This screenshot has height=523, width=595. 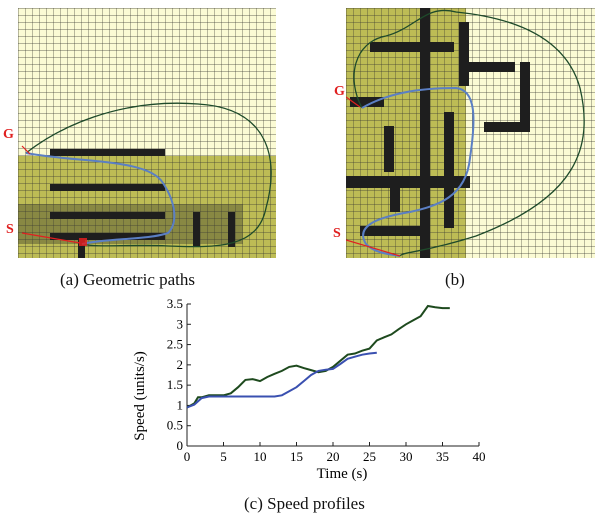 I want to click on x-tick-label: 15, so click(x=296, y=456).